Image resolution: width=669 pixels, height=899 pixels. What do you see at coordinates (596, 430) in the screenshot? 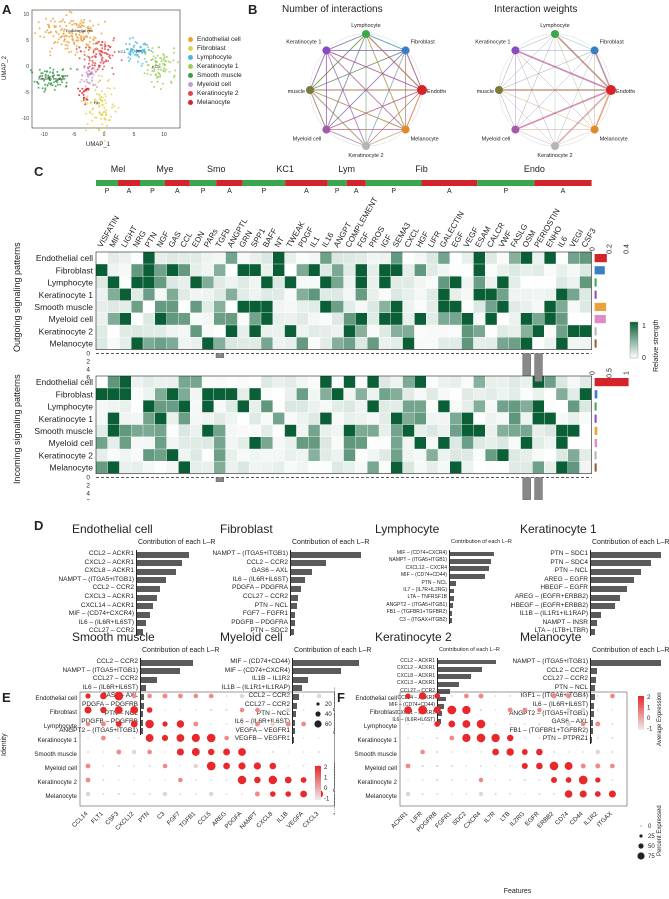
I see `row-total-bar` at bounding box center [596, 430].